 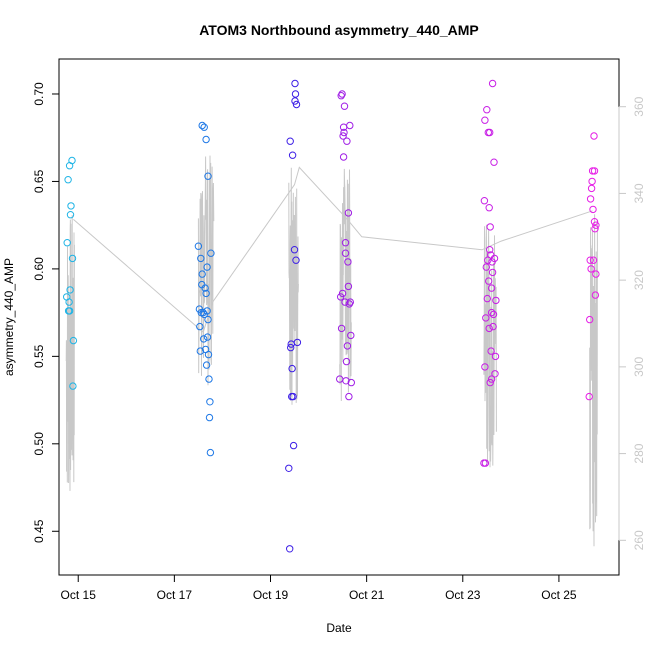 What do you see at coordinates (632, 323) in the screenshot?
I see `secondary-y-axis: 260 280 300 320 340 360` at bounding box center [632, 323].